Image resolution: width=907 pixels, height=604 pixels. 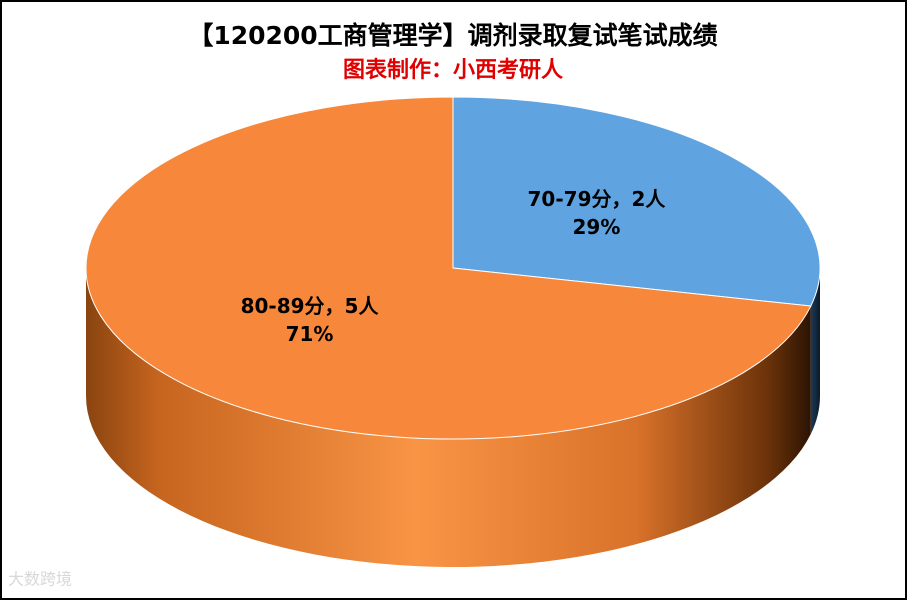 I want to click on pie-side, so click(x=815, y=351).